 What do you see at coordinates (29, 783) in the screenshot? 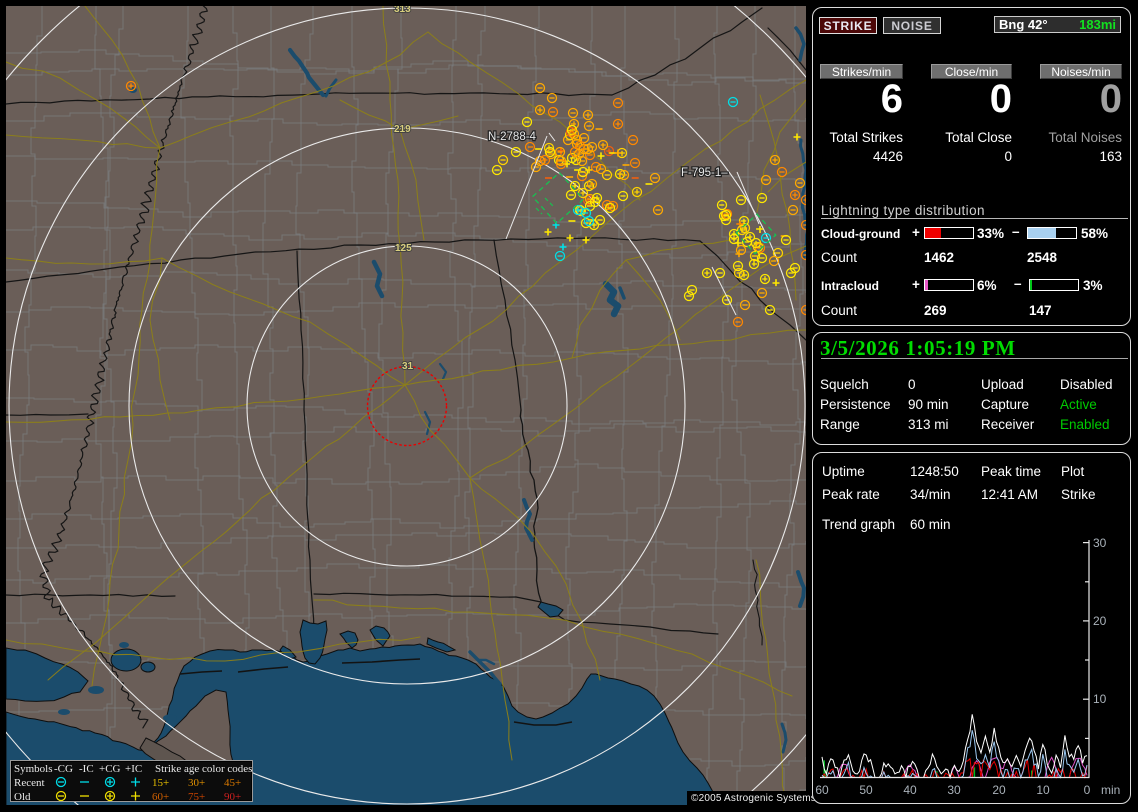
I see `svg-text: Recent` at bounding box center [29, 783].